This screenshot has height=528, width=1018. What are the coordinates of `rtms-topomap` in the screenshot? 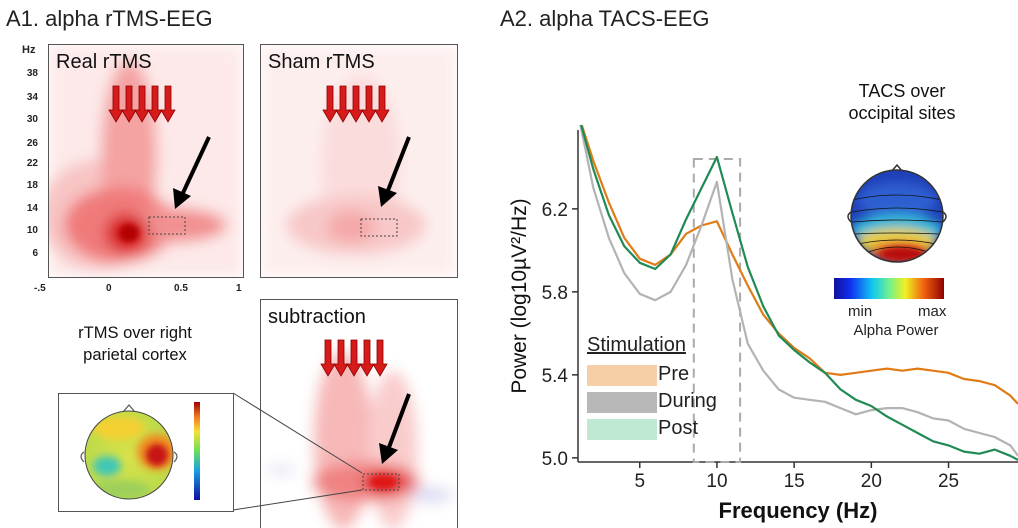 It's located at (140, 451).